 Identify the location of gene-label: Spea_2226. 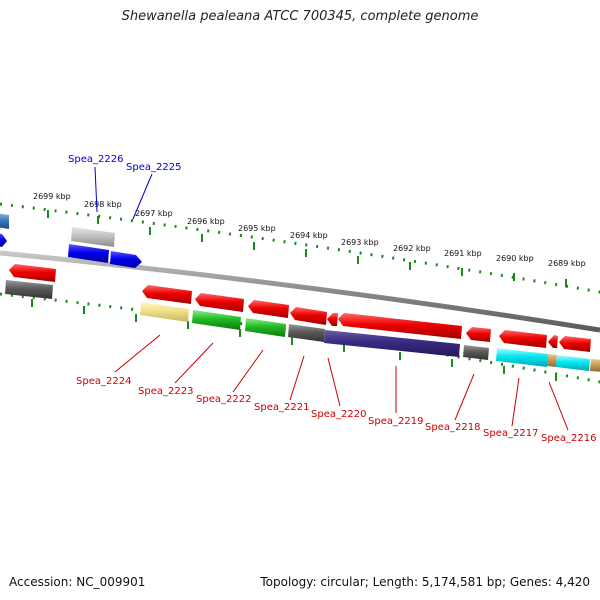
(95, 159).